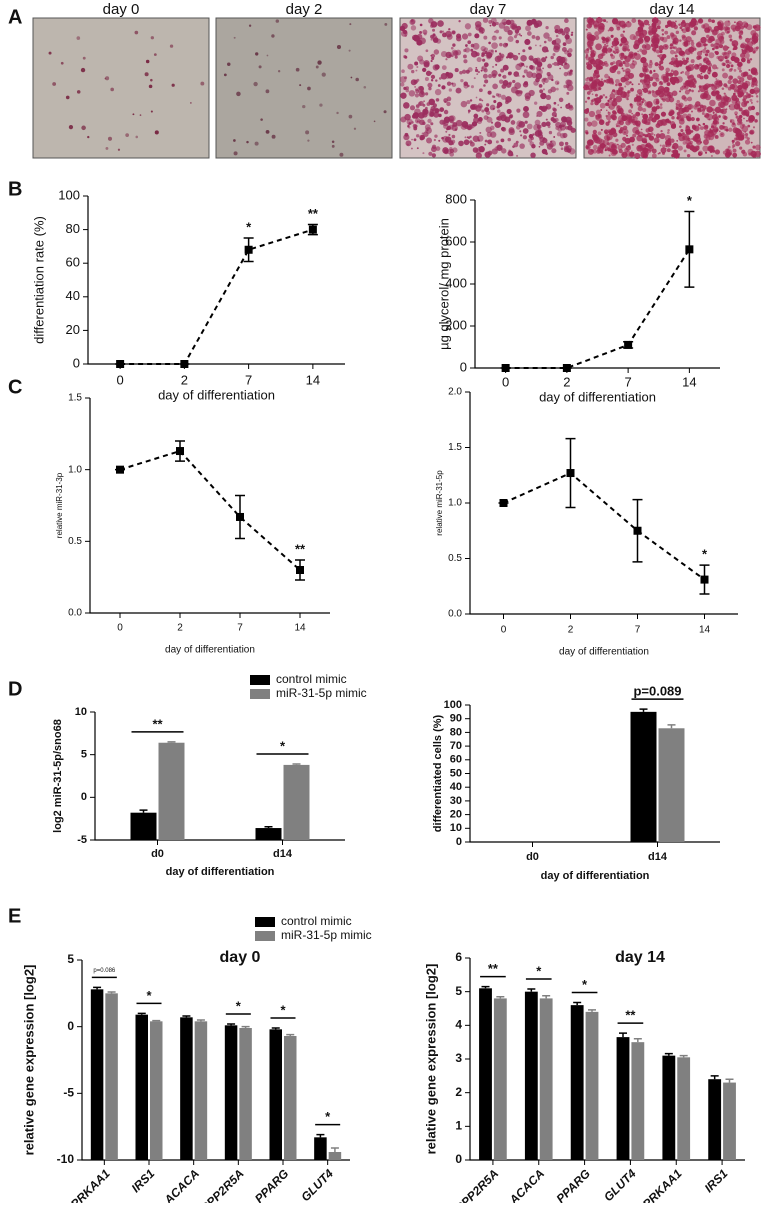 The width and height of the screenshot is (769, 1208). Describe the element at coordinates (59, 505) in the screenshot. I see `y-axis-label: relative miR-31-3p` at that location.